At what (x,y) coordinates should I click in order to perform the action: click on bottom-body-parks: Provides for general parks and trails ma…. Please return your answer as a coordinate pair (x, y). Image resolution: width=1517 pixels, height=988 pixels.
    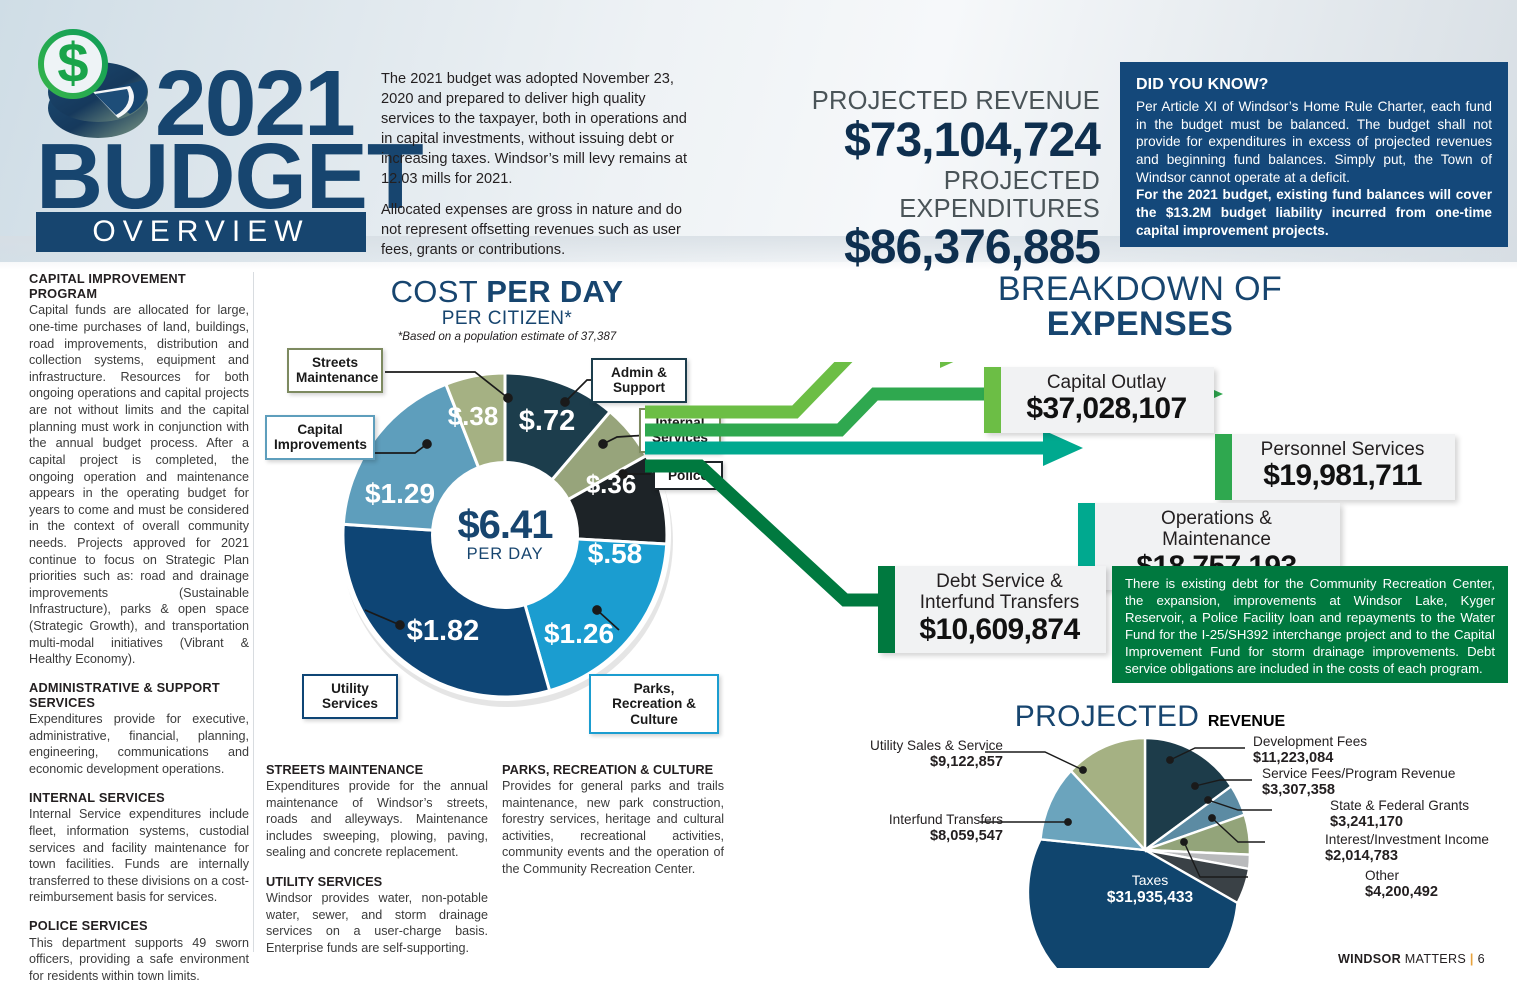
    Looking at the image, I should click on (613, 828).